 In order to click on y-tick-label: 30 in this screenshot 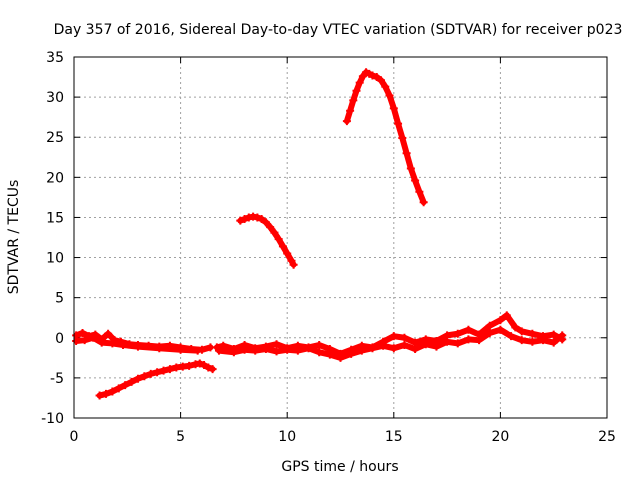, I will do `click(55, 98)`.